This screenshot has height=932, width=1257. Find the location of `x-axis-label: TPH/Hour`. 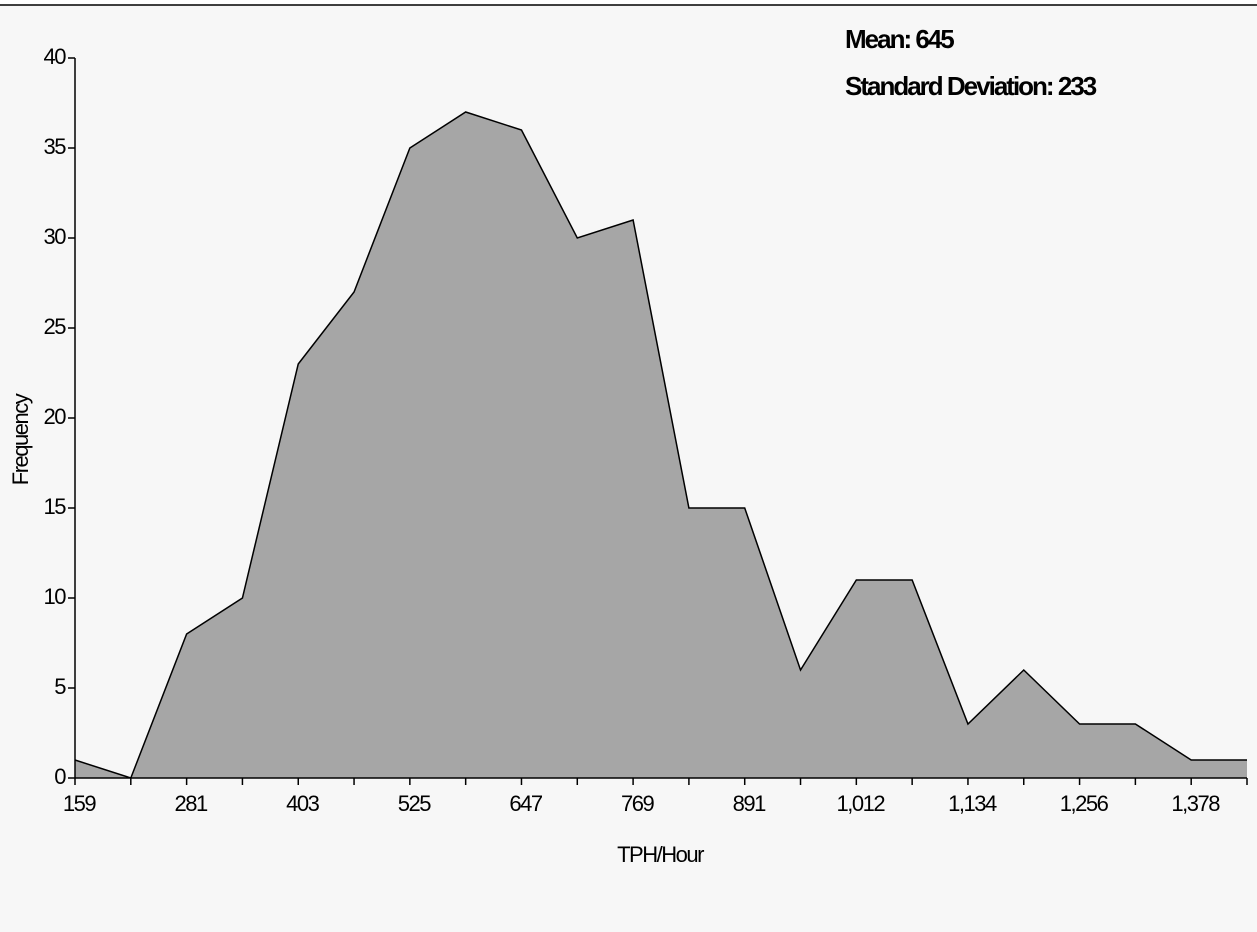

x-axis-label: TPH/Hour is located at coordinates (660, 854).